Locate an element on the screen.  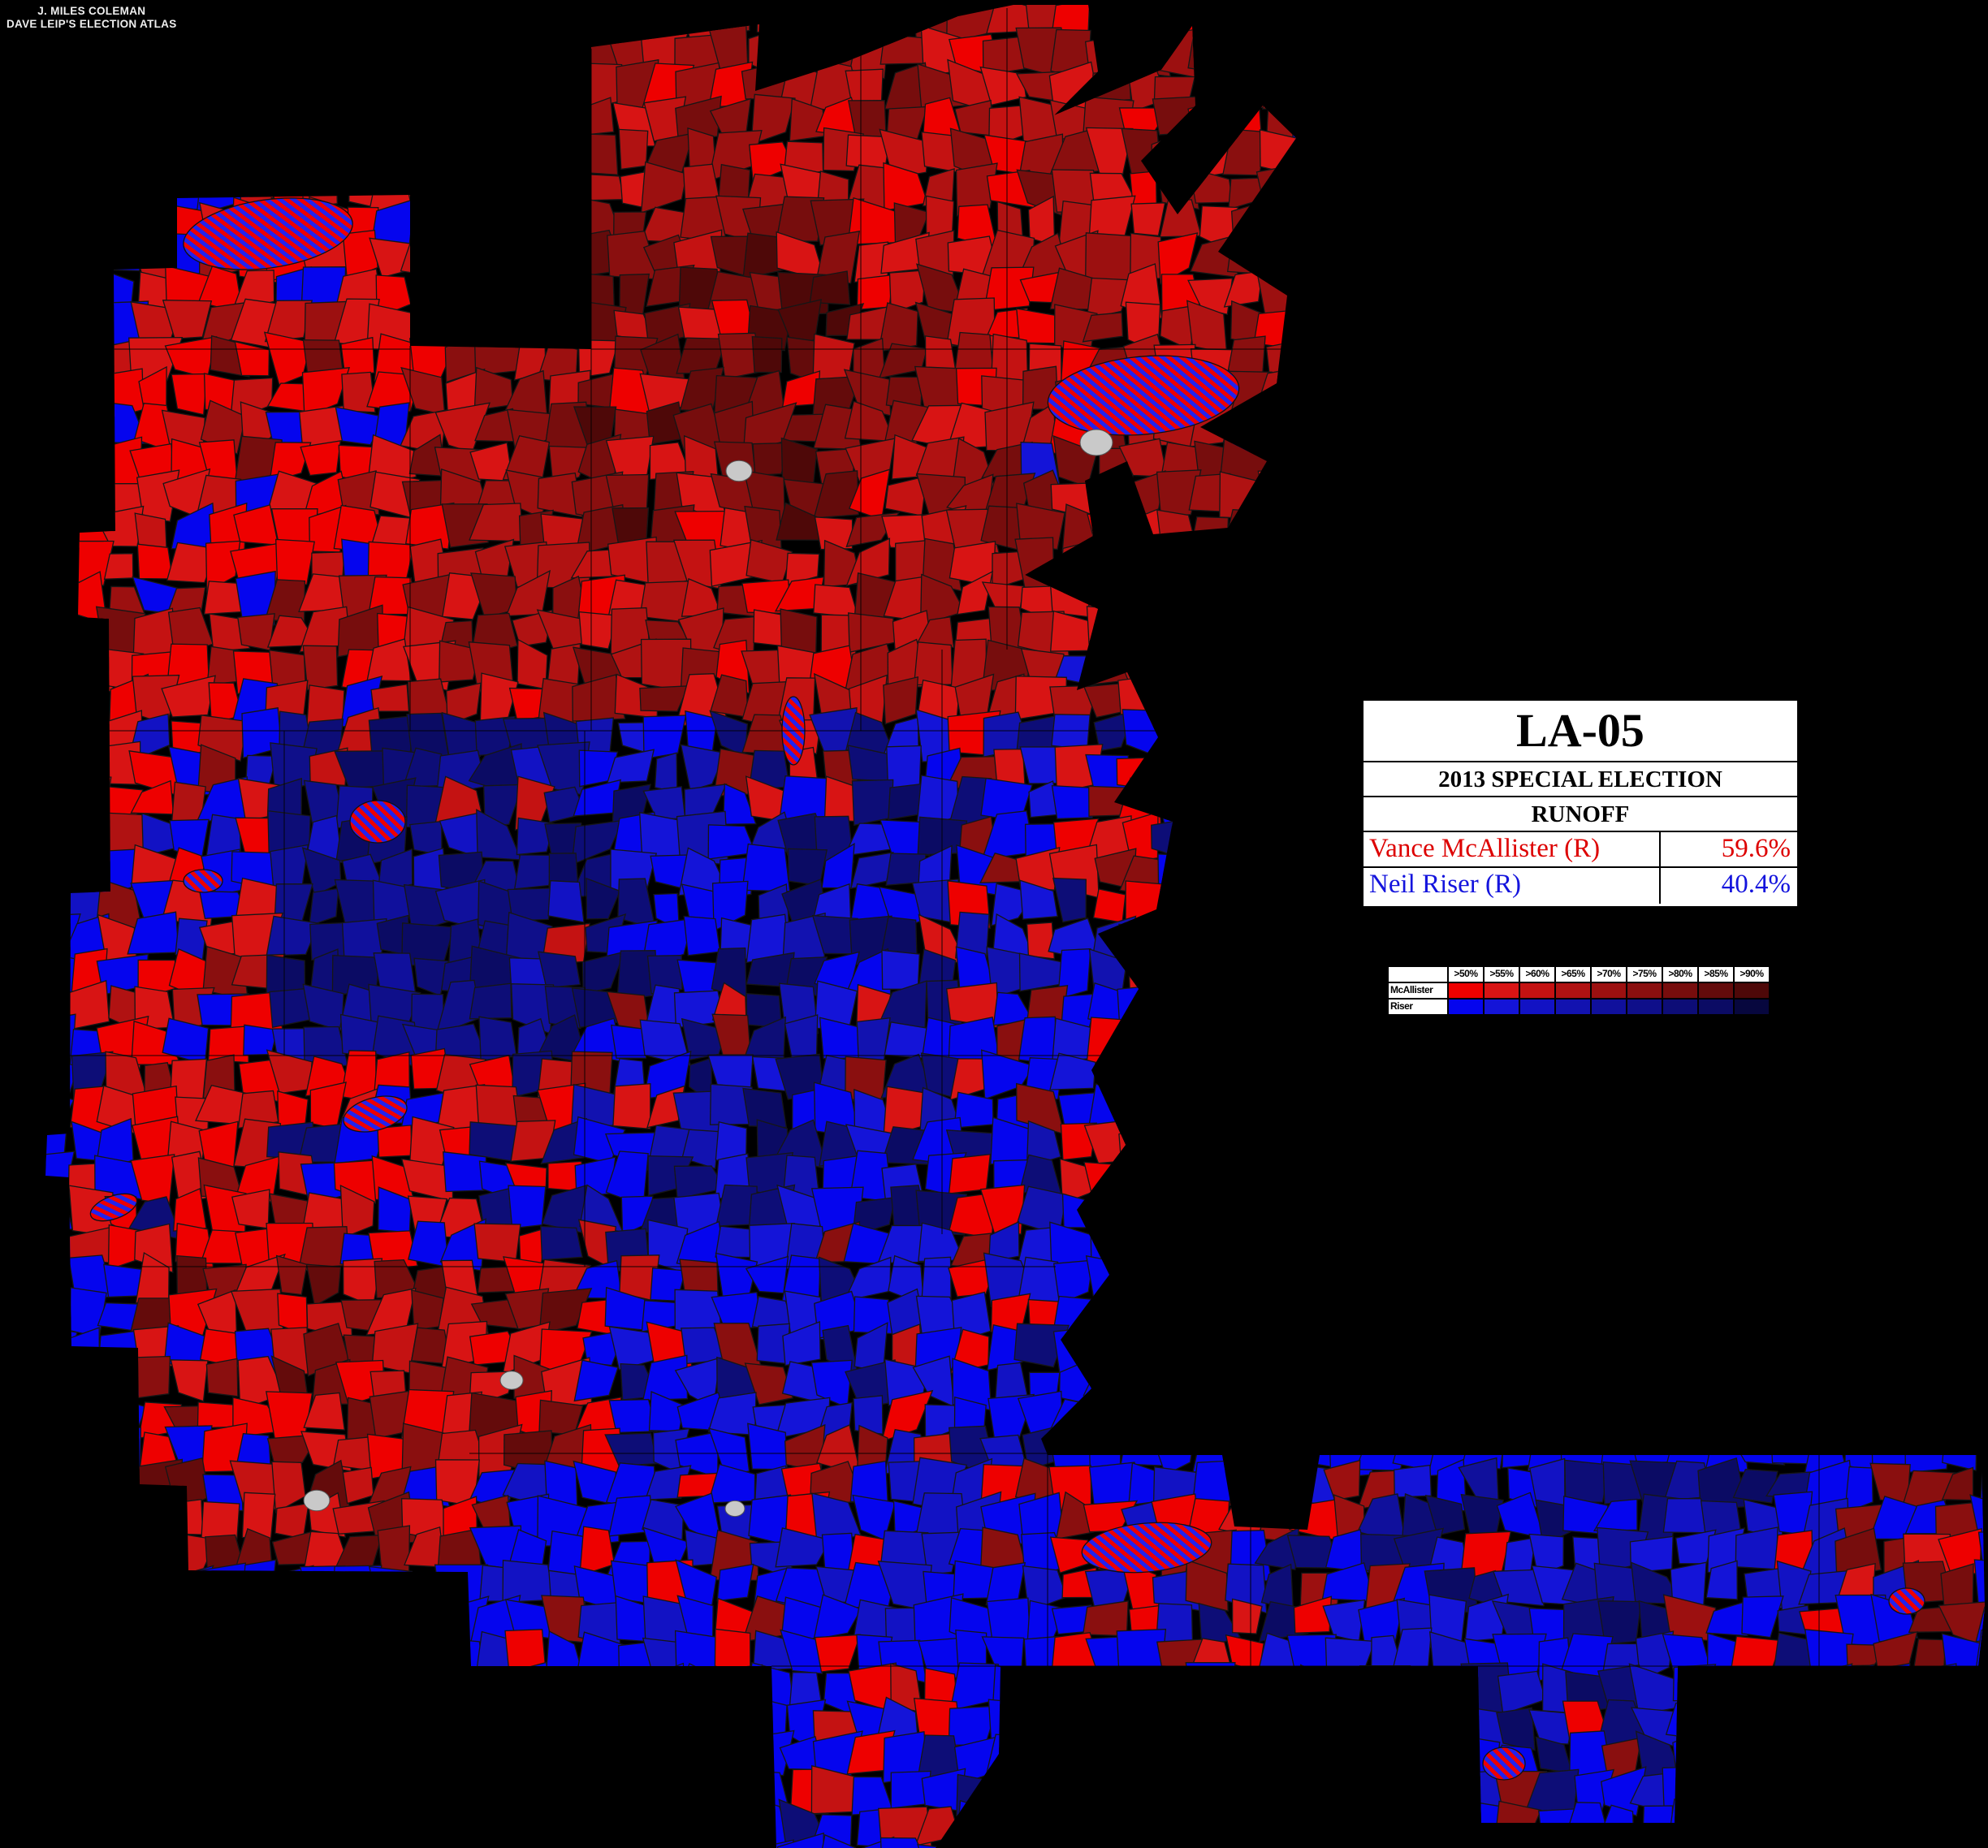
legend-bin-label: >75% is located at coordinates (1645, 974).